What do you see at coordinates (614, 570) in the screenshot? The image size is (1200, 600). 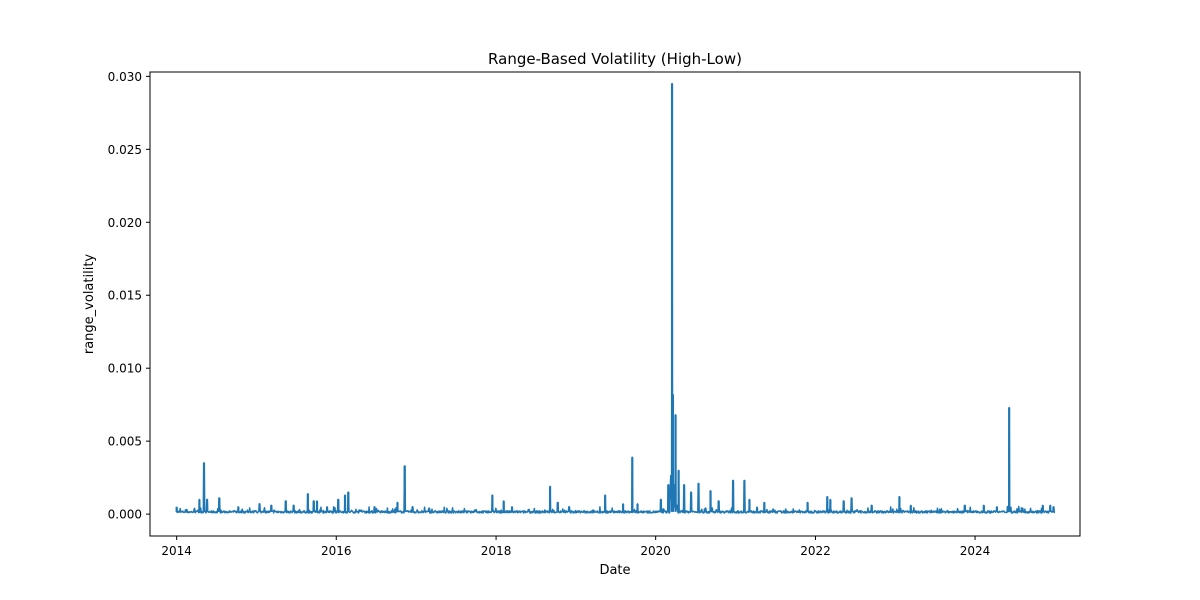 I see `x-axis-label: Date` at bounding box center [614, 570].